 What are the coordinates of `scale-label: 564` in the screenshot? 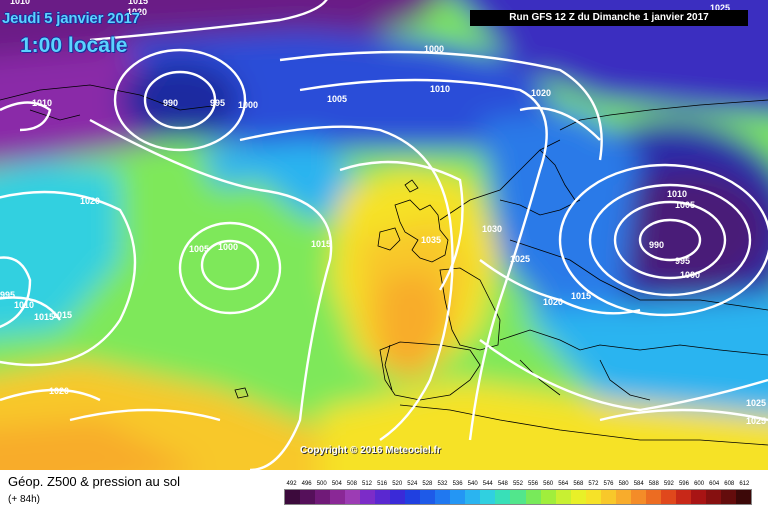 It's located at (563, 484).